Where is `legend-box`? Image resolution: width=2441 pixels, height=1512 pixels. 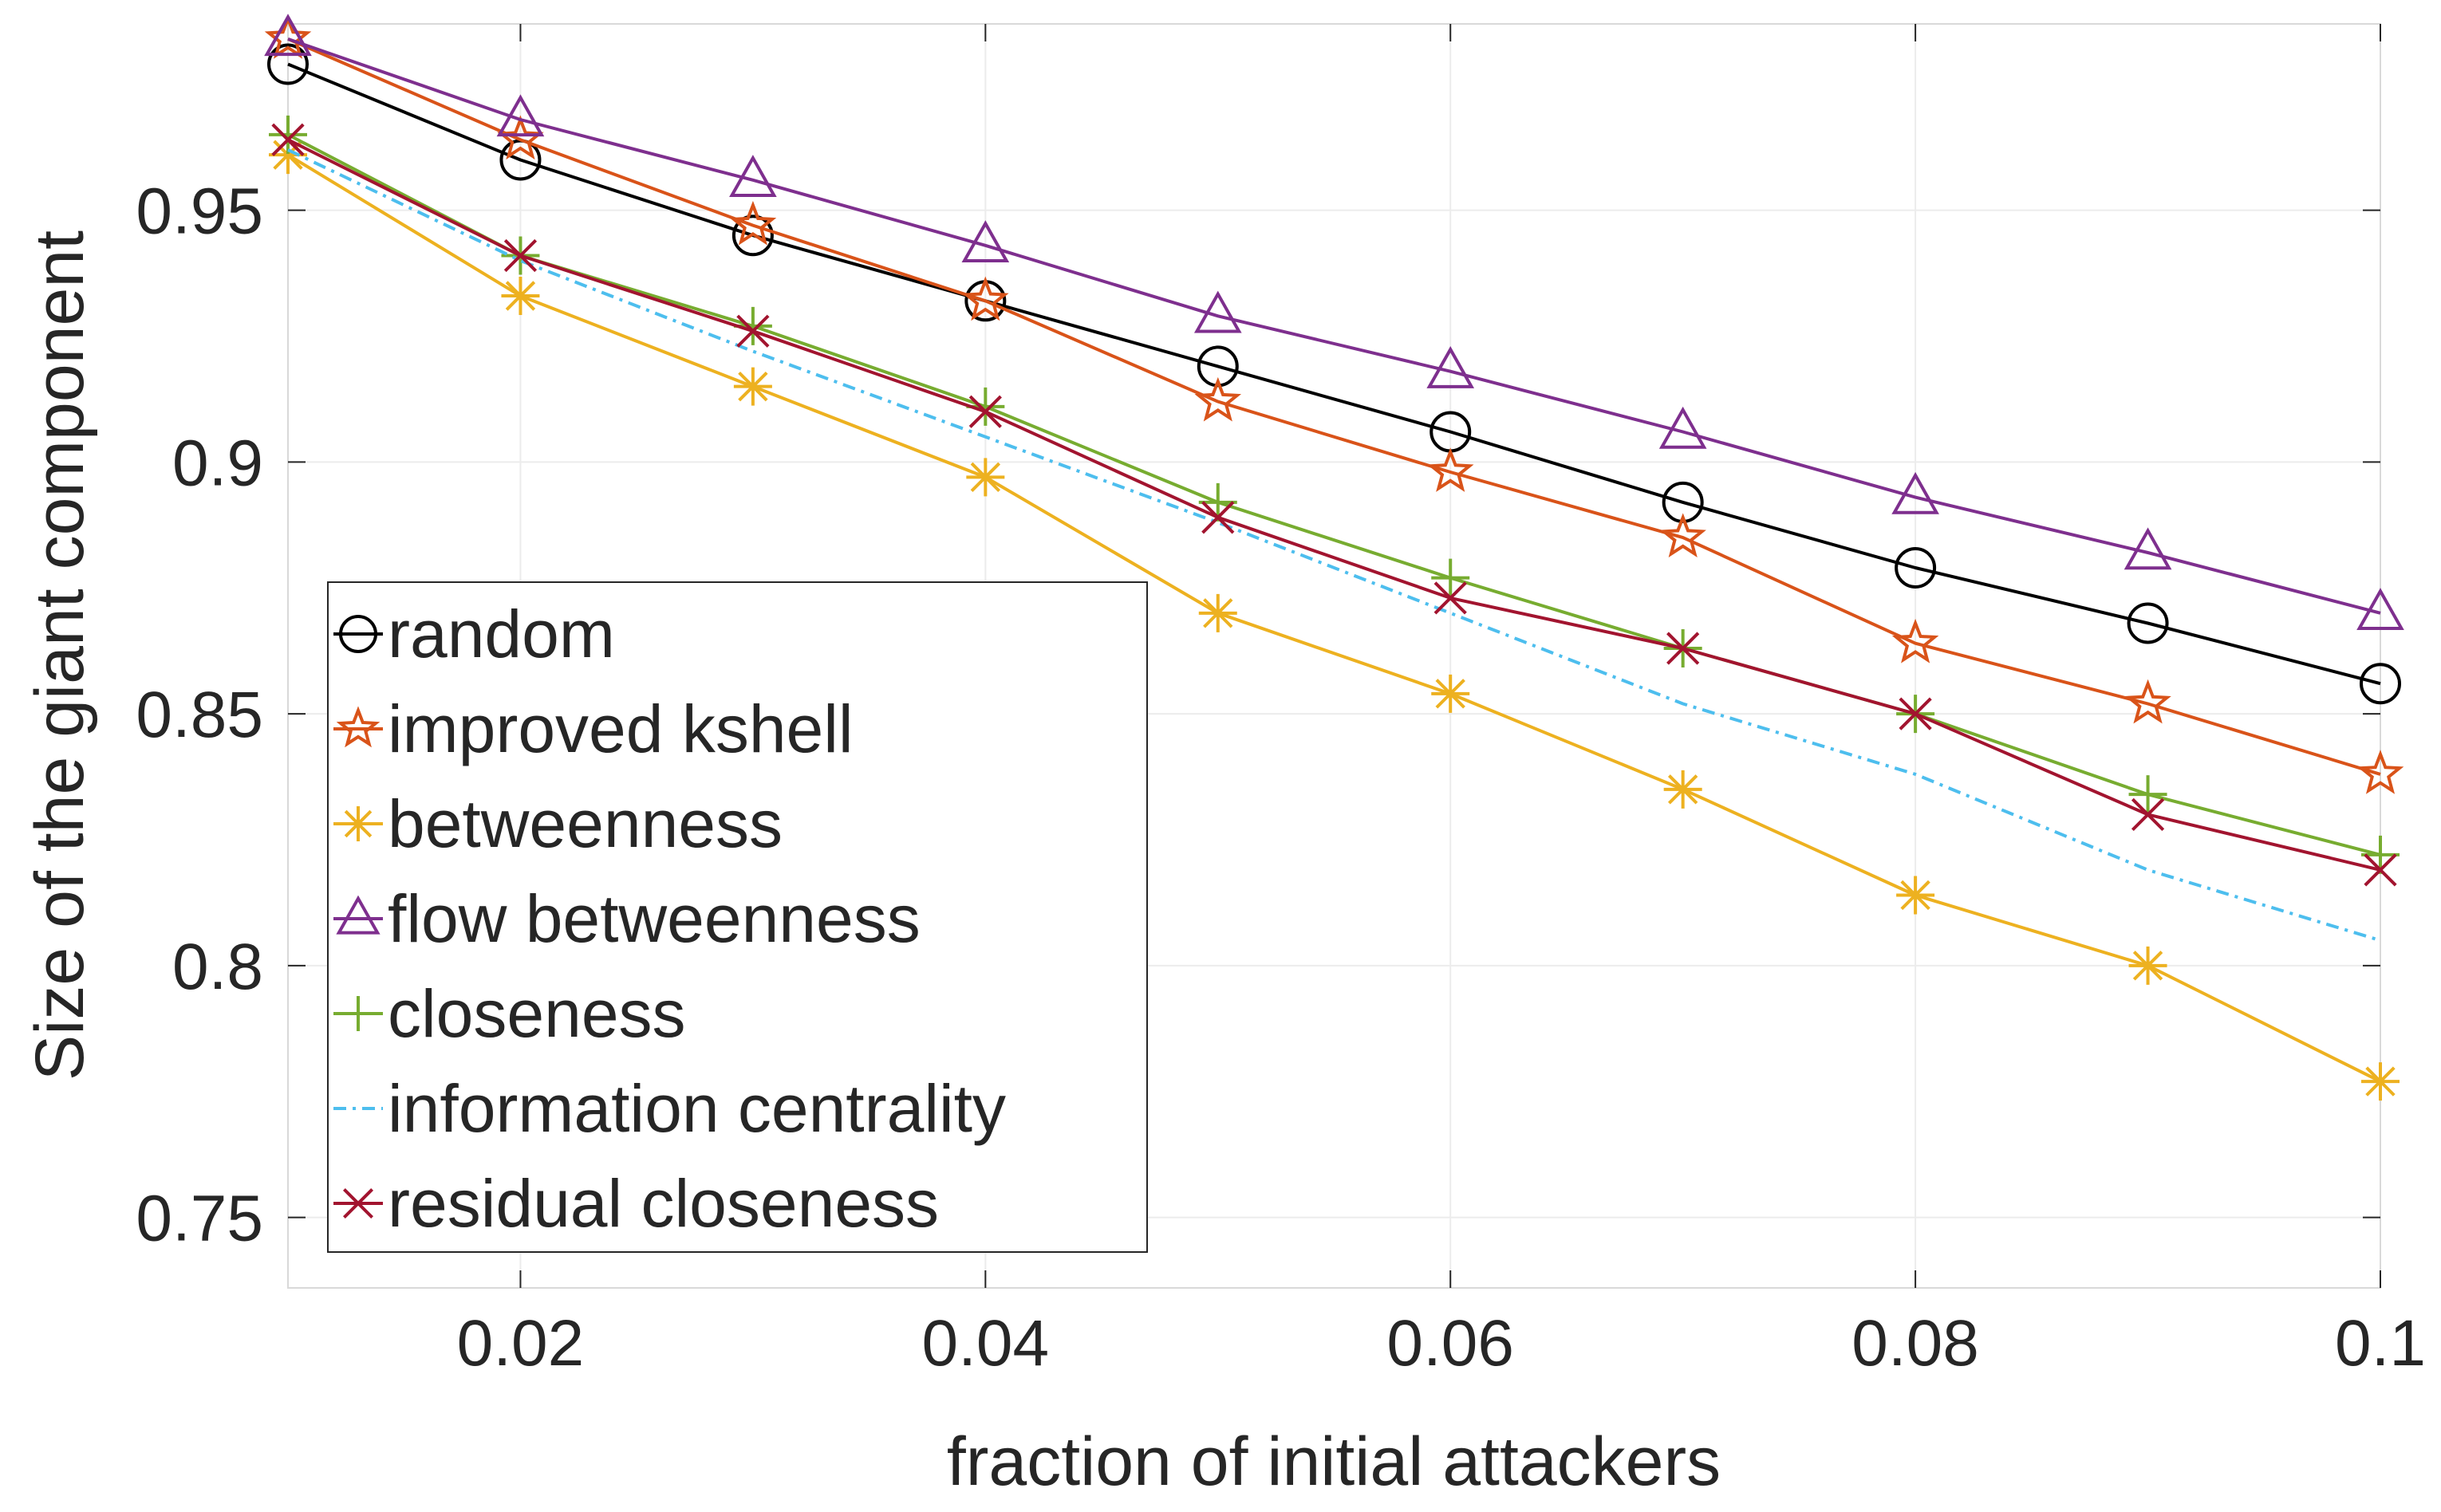
legend-box is located at coordinates (737, 917).